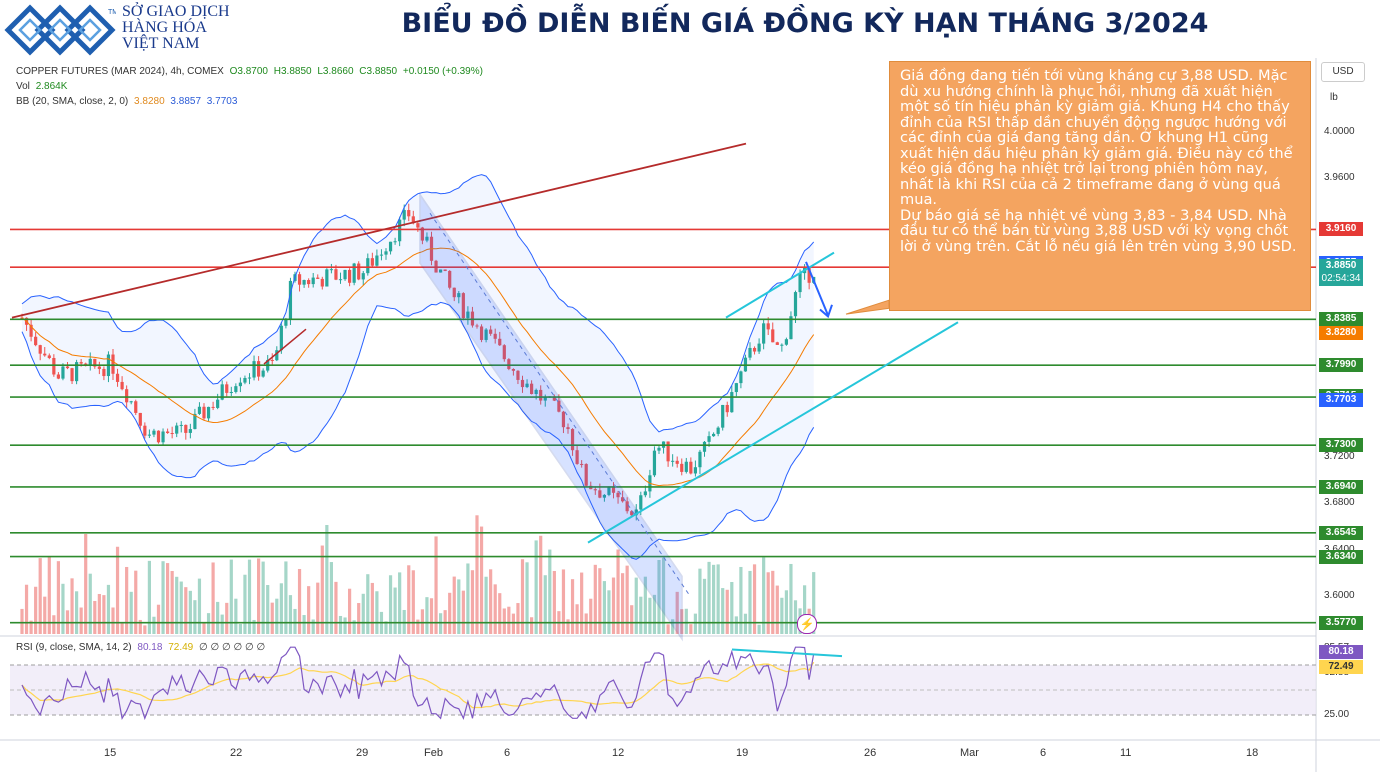 This screenshot has height=772, width=1380. Describe the element at coordinates (1339, 456) in the screenshot. I see `y-tick-label: 3.7200` at that location.